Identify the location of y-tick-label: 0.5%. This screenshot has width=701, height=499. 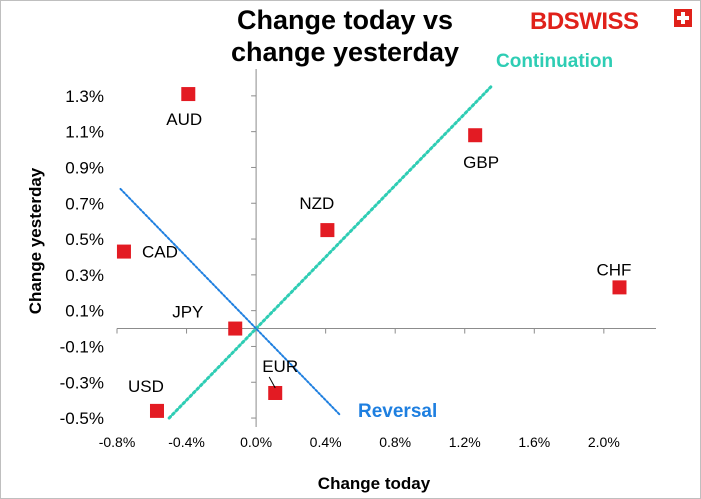
(84, 239).